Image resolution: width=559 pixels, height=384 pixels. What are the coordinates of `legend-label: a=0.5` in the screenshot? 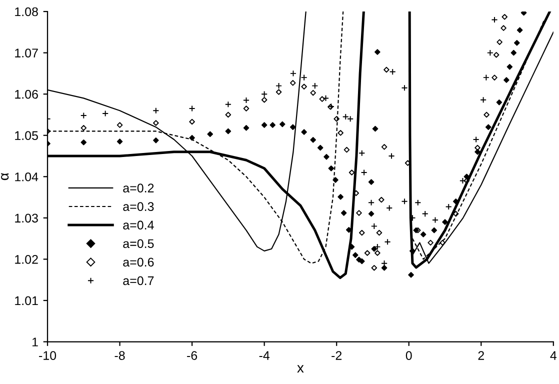 It's located at (138, 243).